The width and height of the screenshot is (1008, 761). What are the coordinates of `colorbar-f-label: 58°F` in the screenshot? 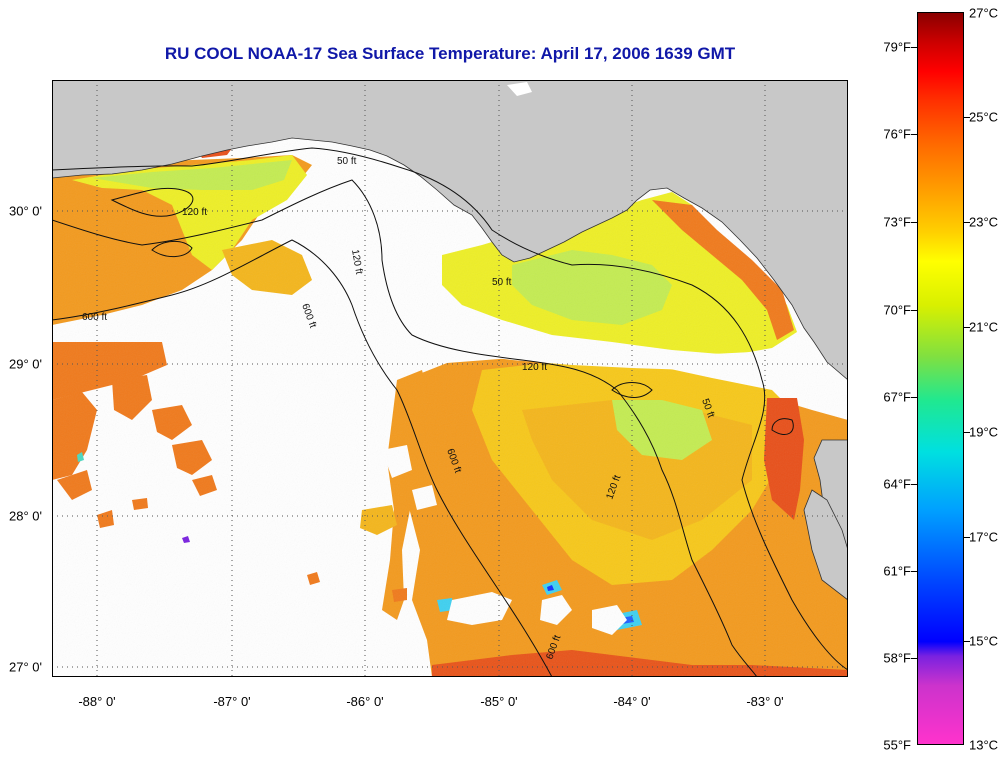 It's located at (897, 658).